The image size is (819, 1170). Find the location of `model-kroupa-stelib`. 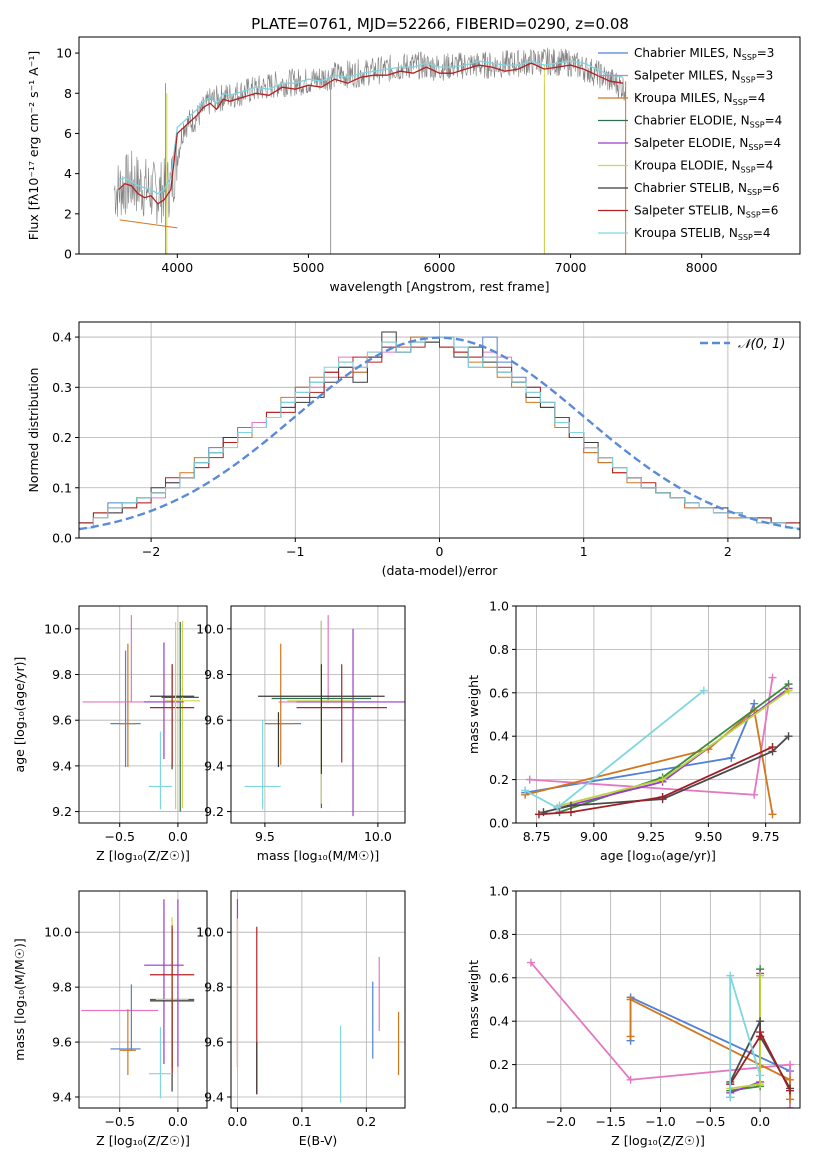

model-kroupa-stelib is located at coordinates (371, 127).